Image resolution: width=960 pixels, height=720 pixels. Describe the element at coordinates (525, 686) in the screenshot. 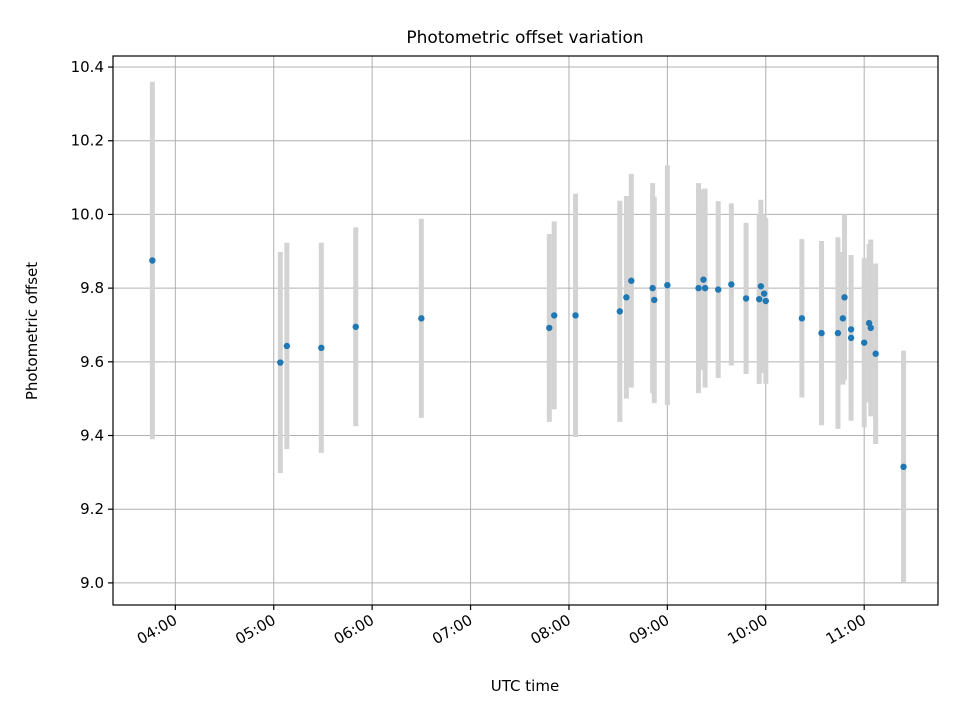

I see `x-axis-label: UTC time` at that location.